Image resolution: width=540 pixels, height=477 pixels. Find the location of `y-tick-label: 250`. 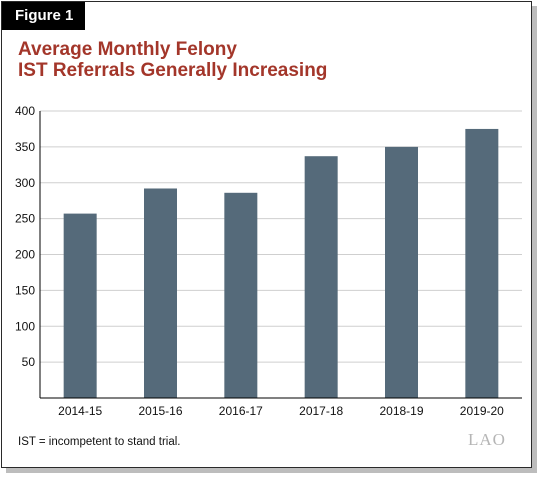

y-tick-label: 250 is located at coordinates (25, 219).